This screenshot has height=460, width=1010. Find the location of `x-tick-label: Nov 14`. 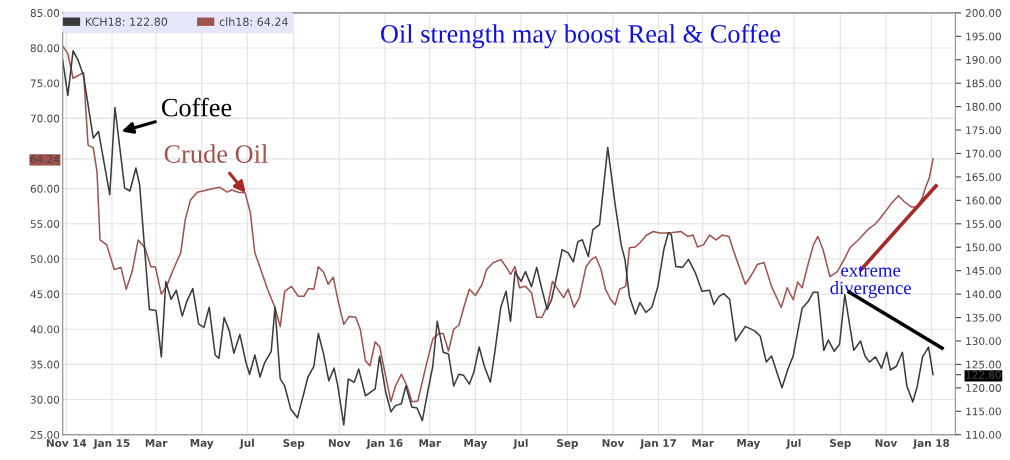

x-tick-label: Nov 14 is located at coordinates (66, 443).